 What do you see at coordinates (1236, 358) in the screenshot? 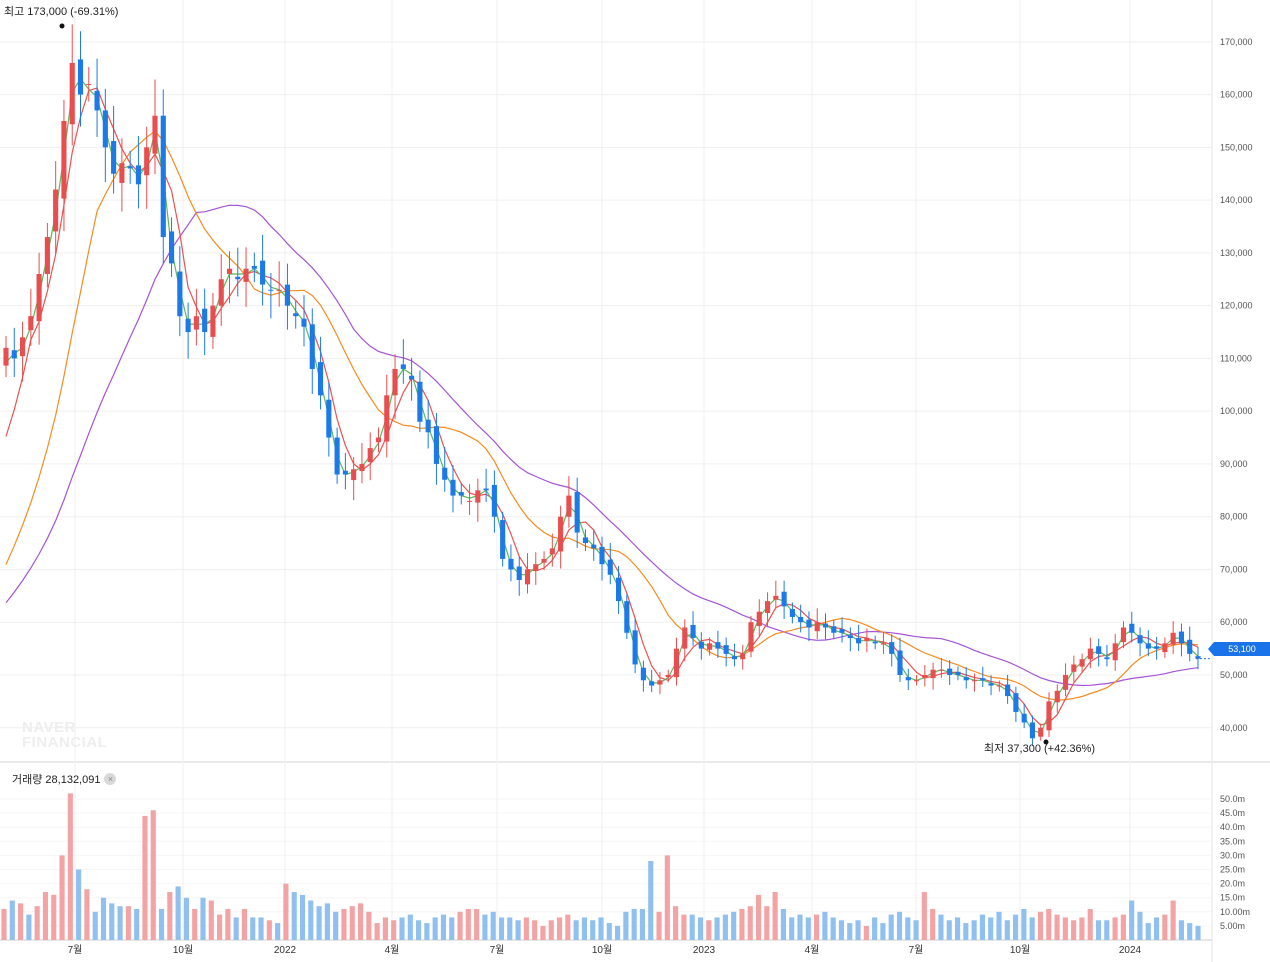
I see `price-tick-label: 110,000` at bounding box center [1236, 358].